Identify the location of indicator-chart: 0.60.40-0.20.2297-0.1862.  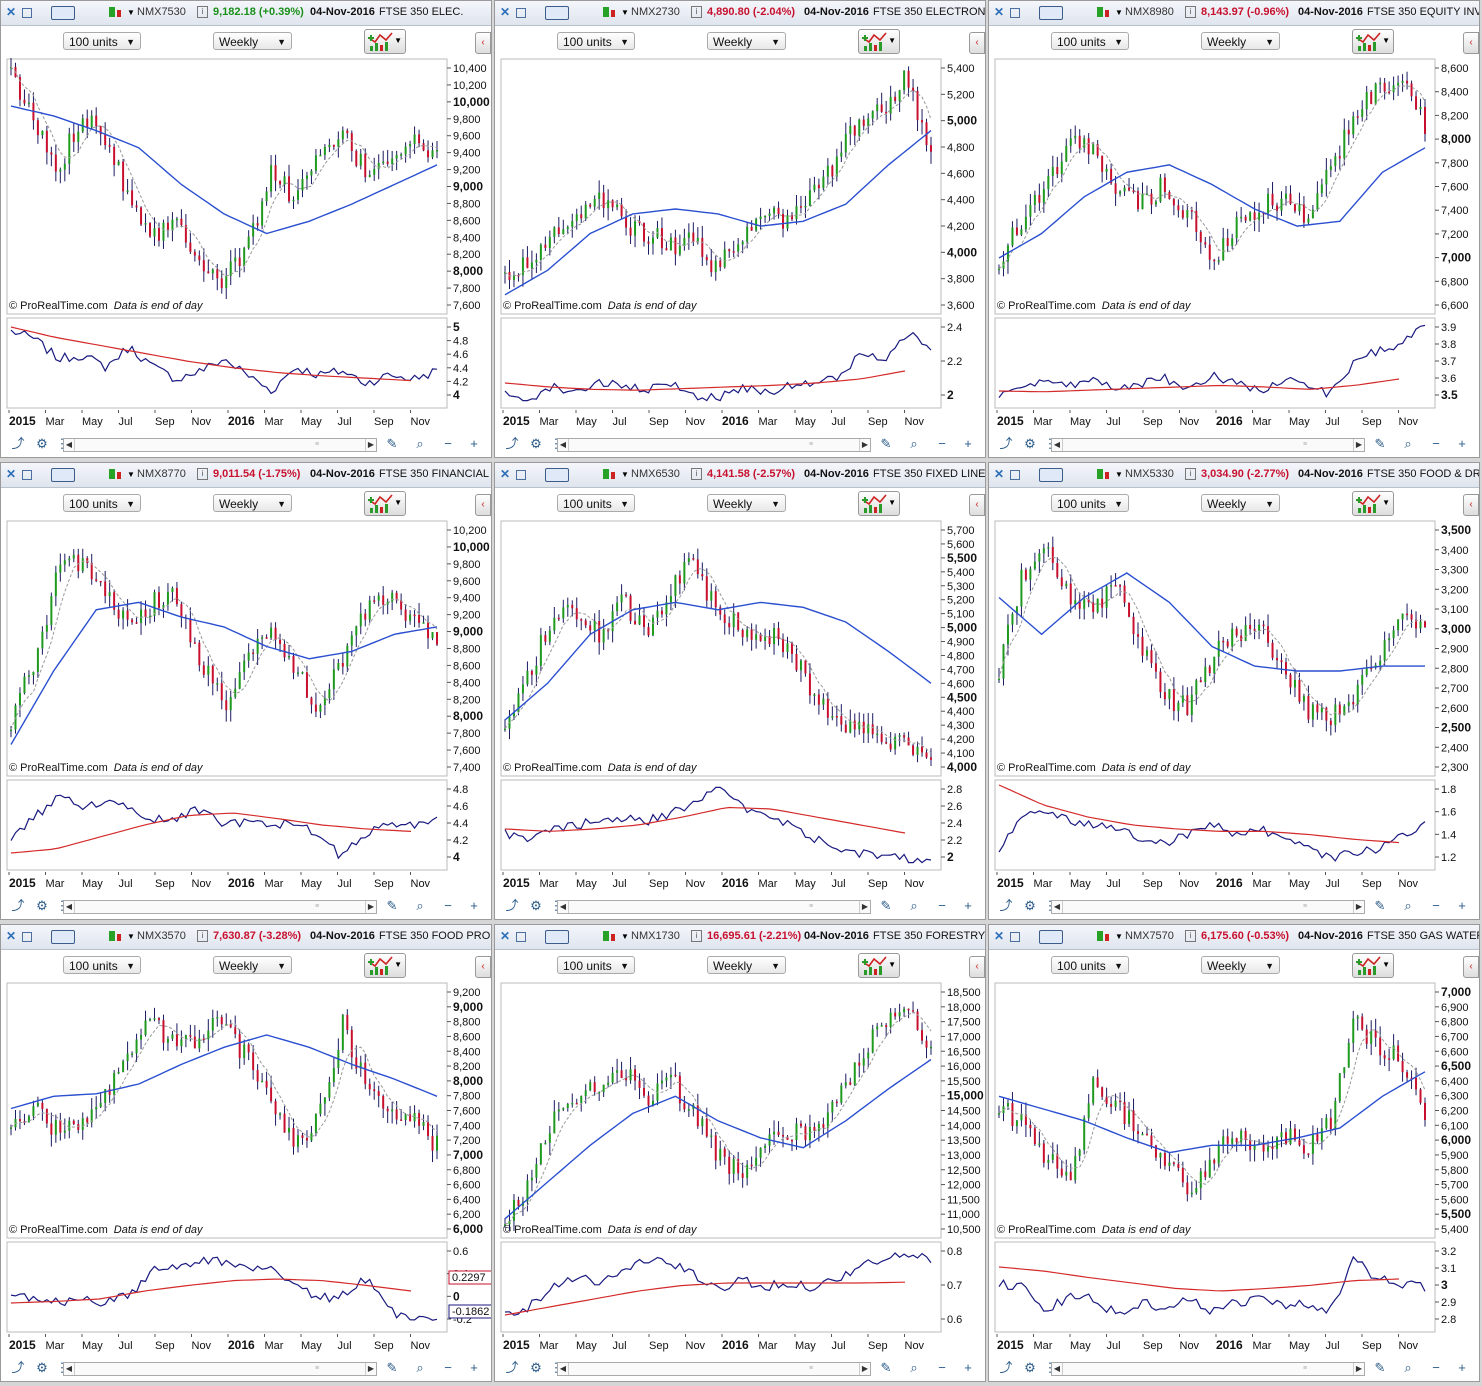
(246, 1287).